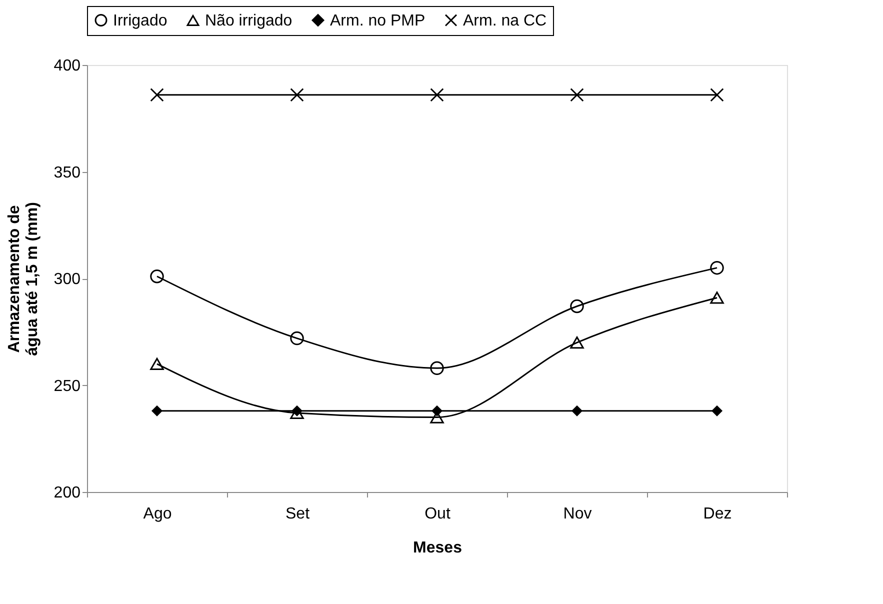 The image size is (883, 604). Describe the element at coordinates (67, 173) in the screenshot. I see `y-tick-label: 350` at that location.